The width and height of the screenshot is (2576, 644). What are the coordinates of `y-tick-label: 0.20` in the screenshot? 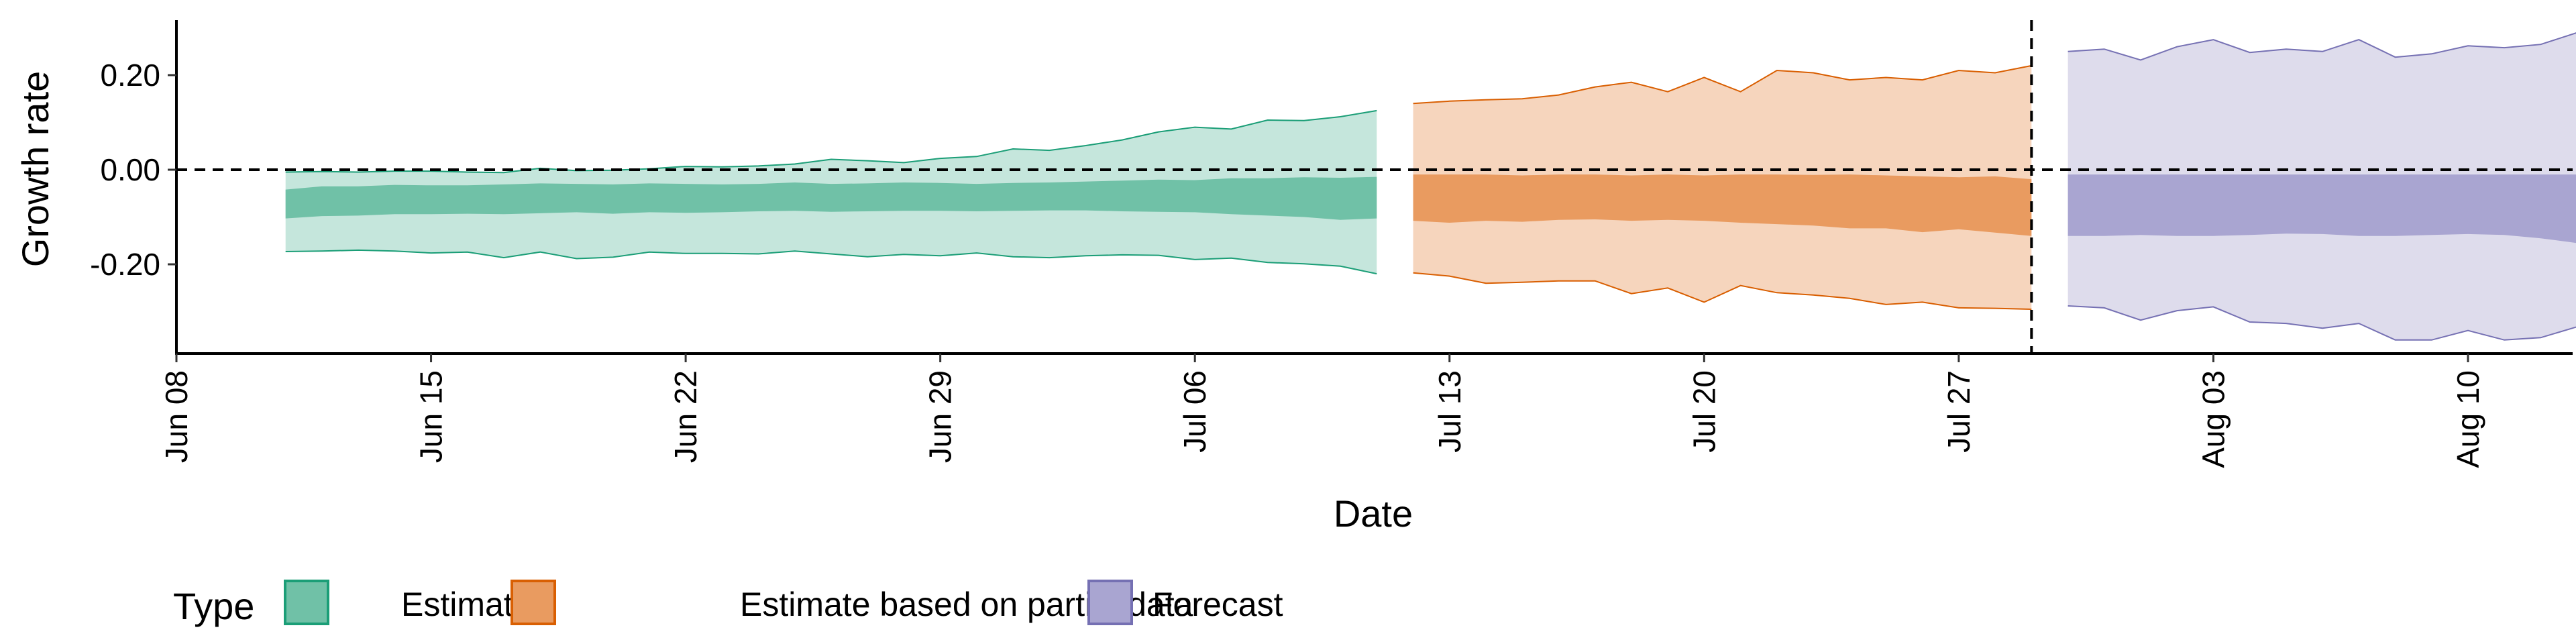 It's located at (130, 75).